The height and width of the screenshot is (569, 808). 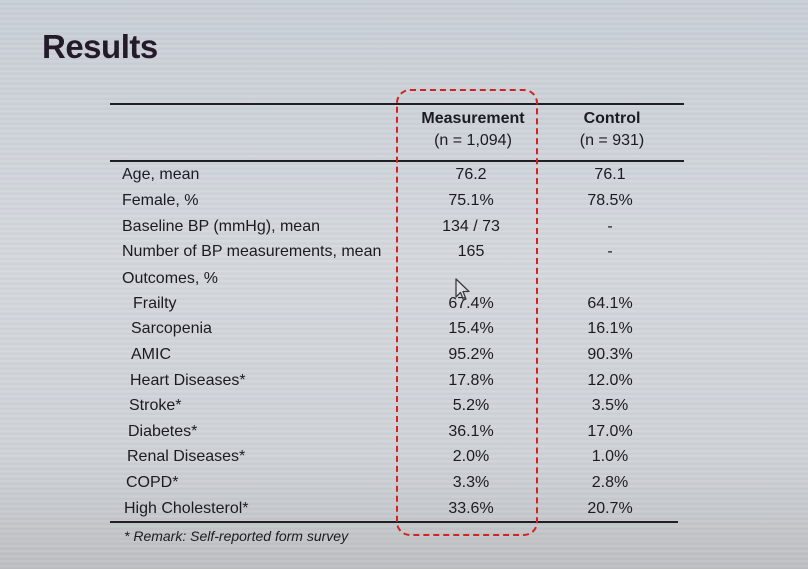 What do you see at coordinates (404, 460) in the screenshot?
I see `table-row: Renal Diseases* 2.0% 1.0%` at bounding box center [404, 460].